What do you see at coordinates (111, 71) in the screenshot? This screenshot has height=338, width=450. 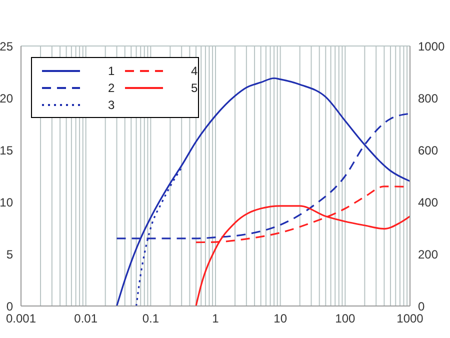 I see `legend-label: 1` at bounding box center [111, 71].